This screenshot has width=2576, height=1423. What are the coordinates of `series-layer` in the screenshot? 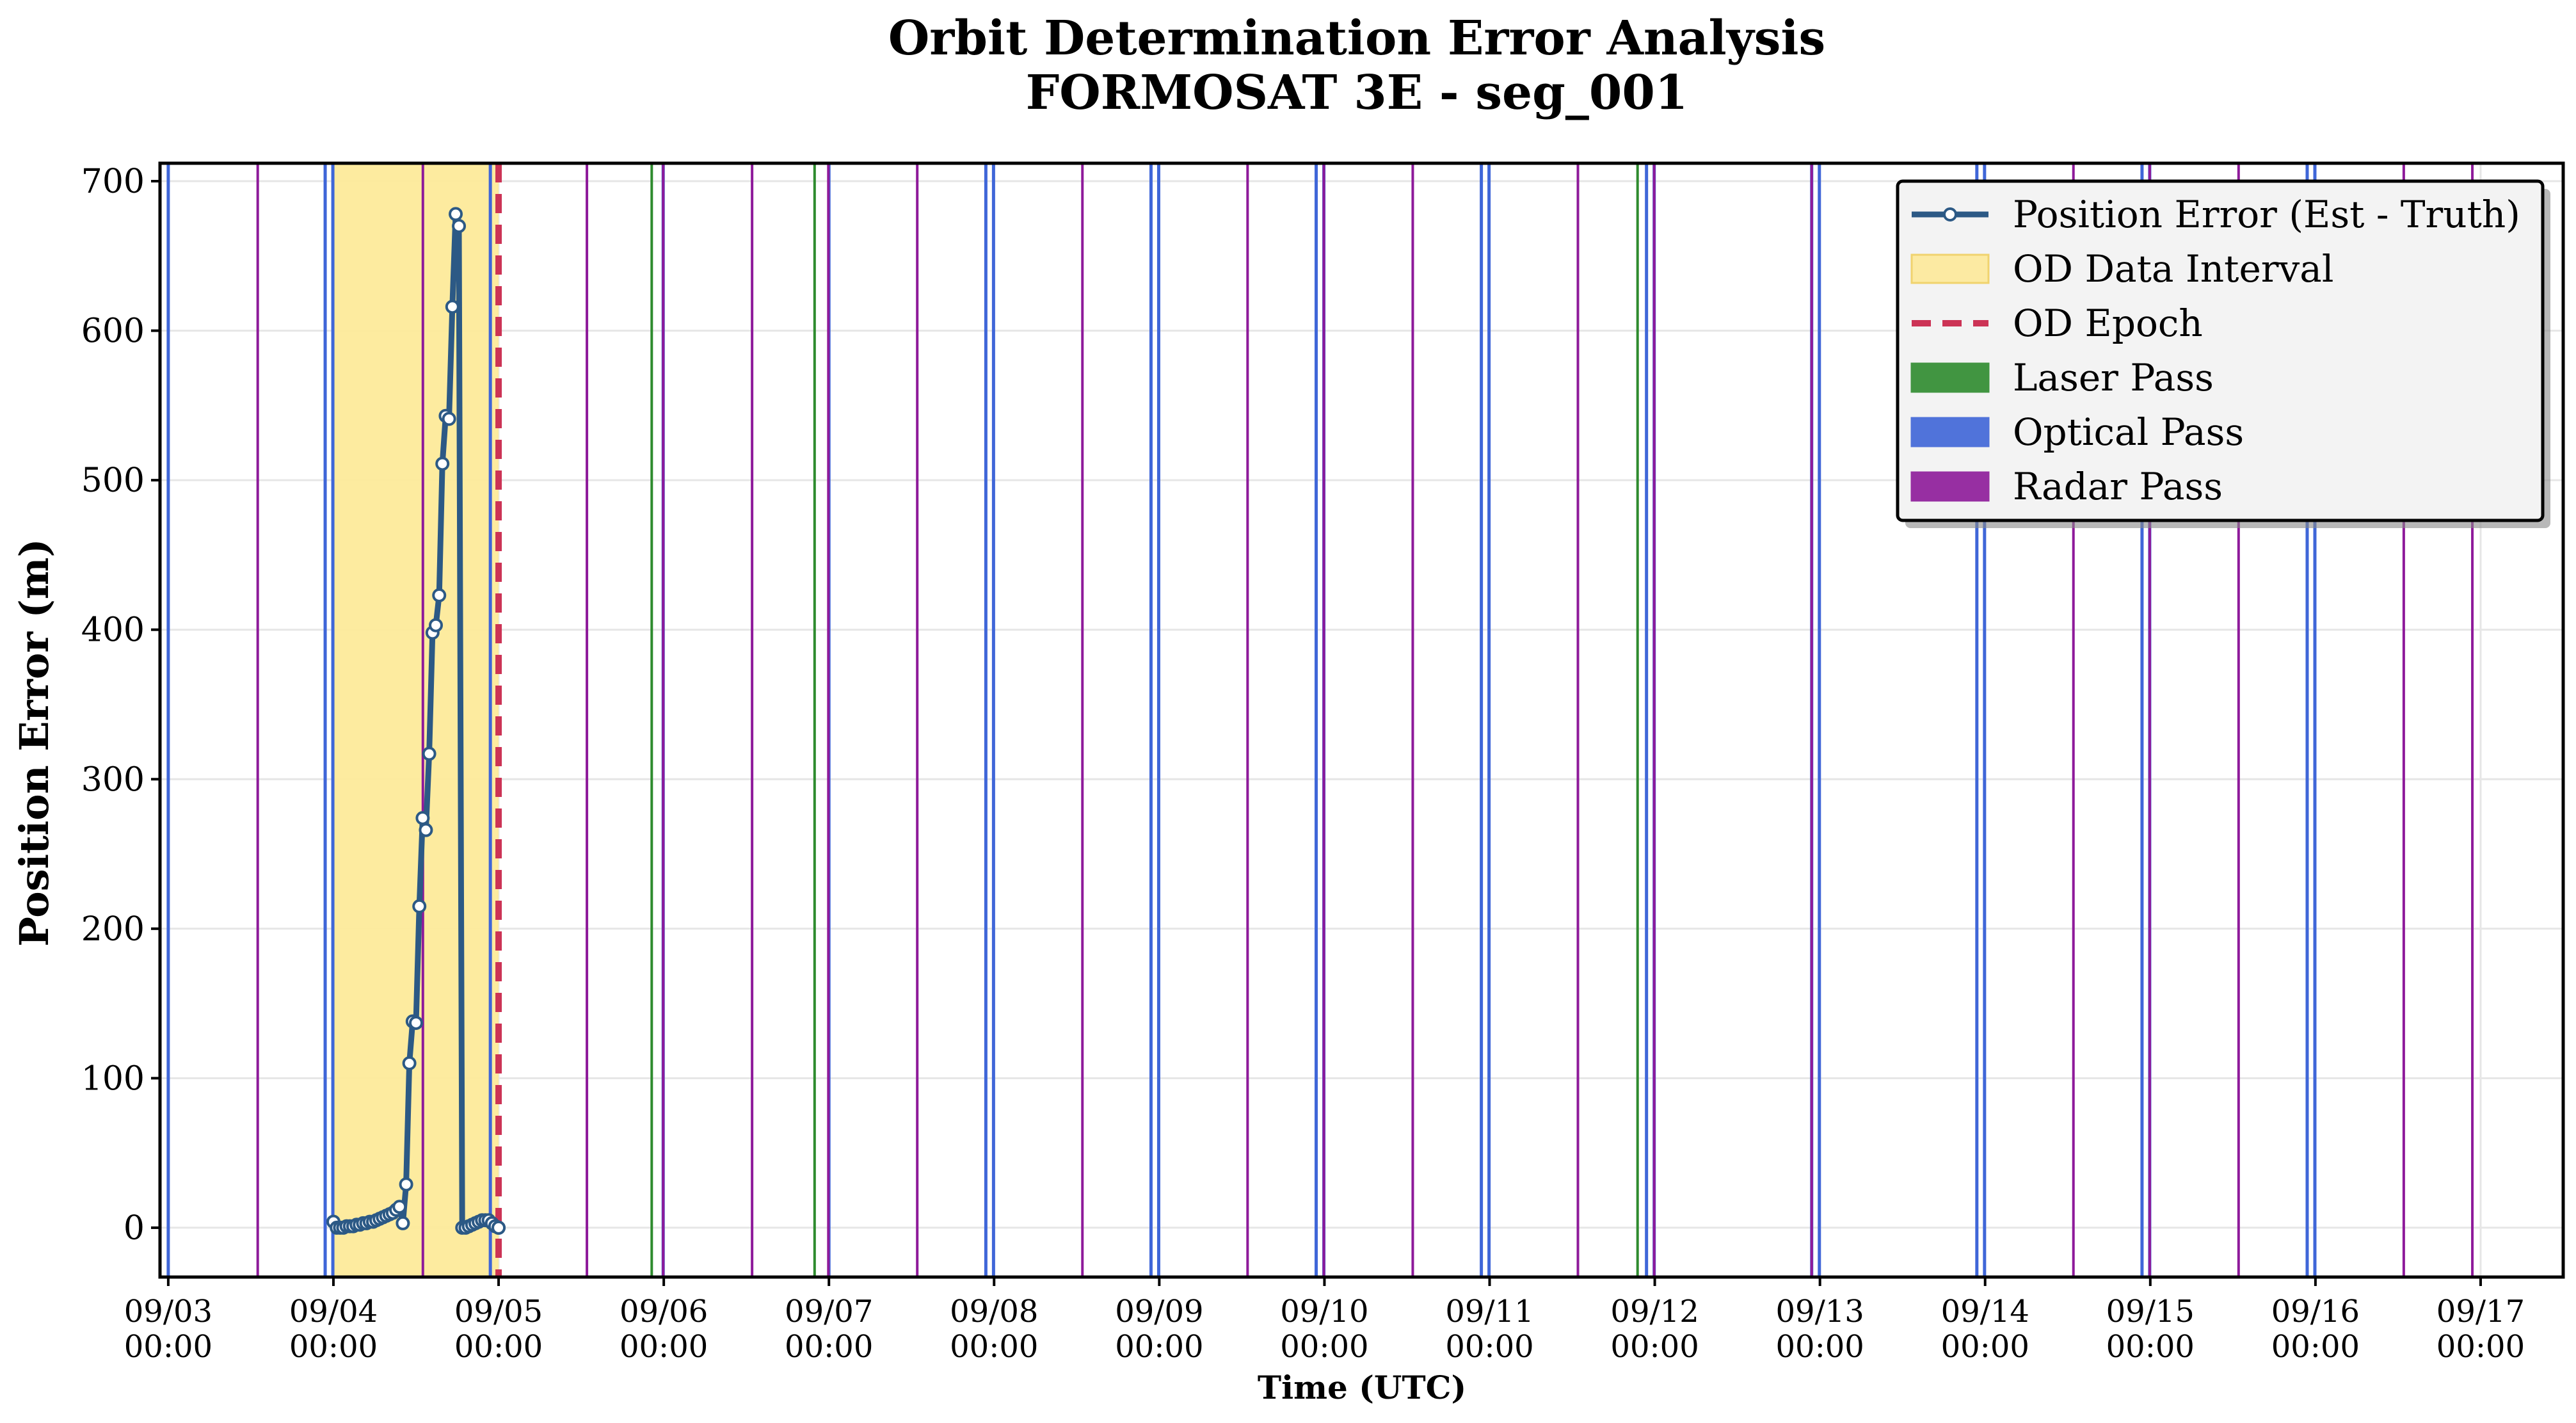 It's located at (416, 721).